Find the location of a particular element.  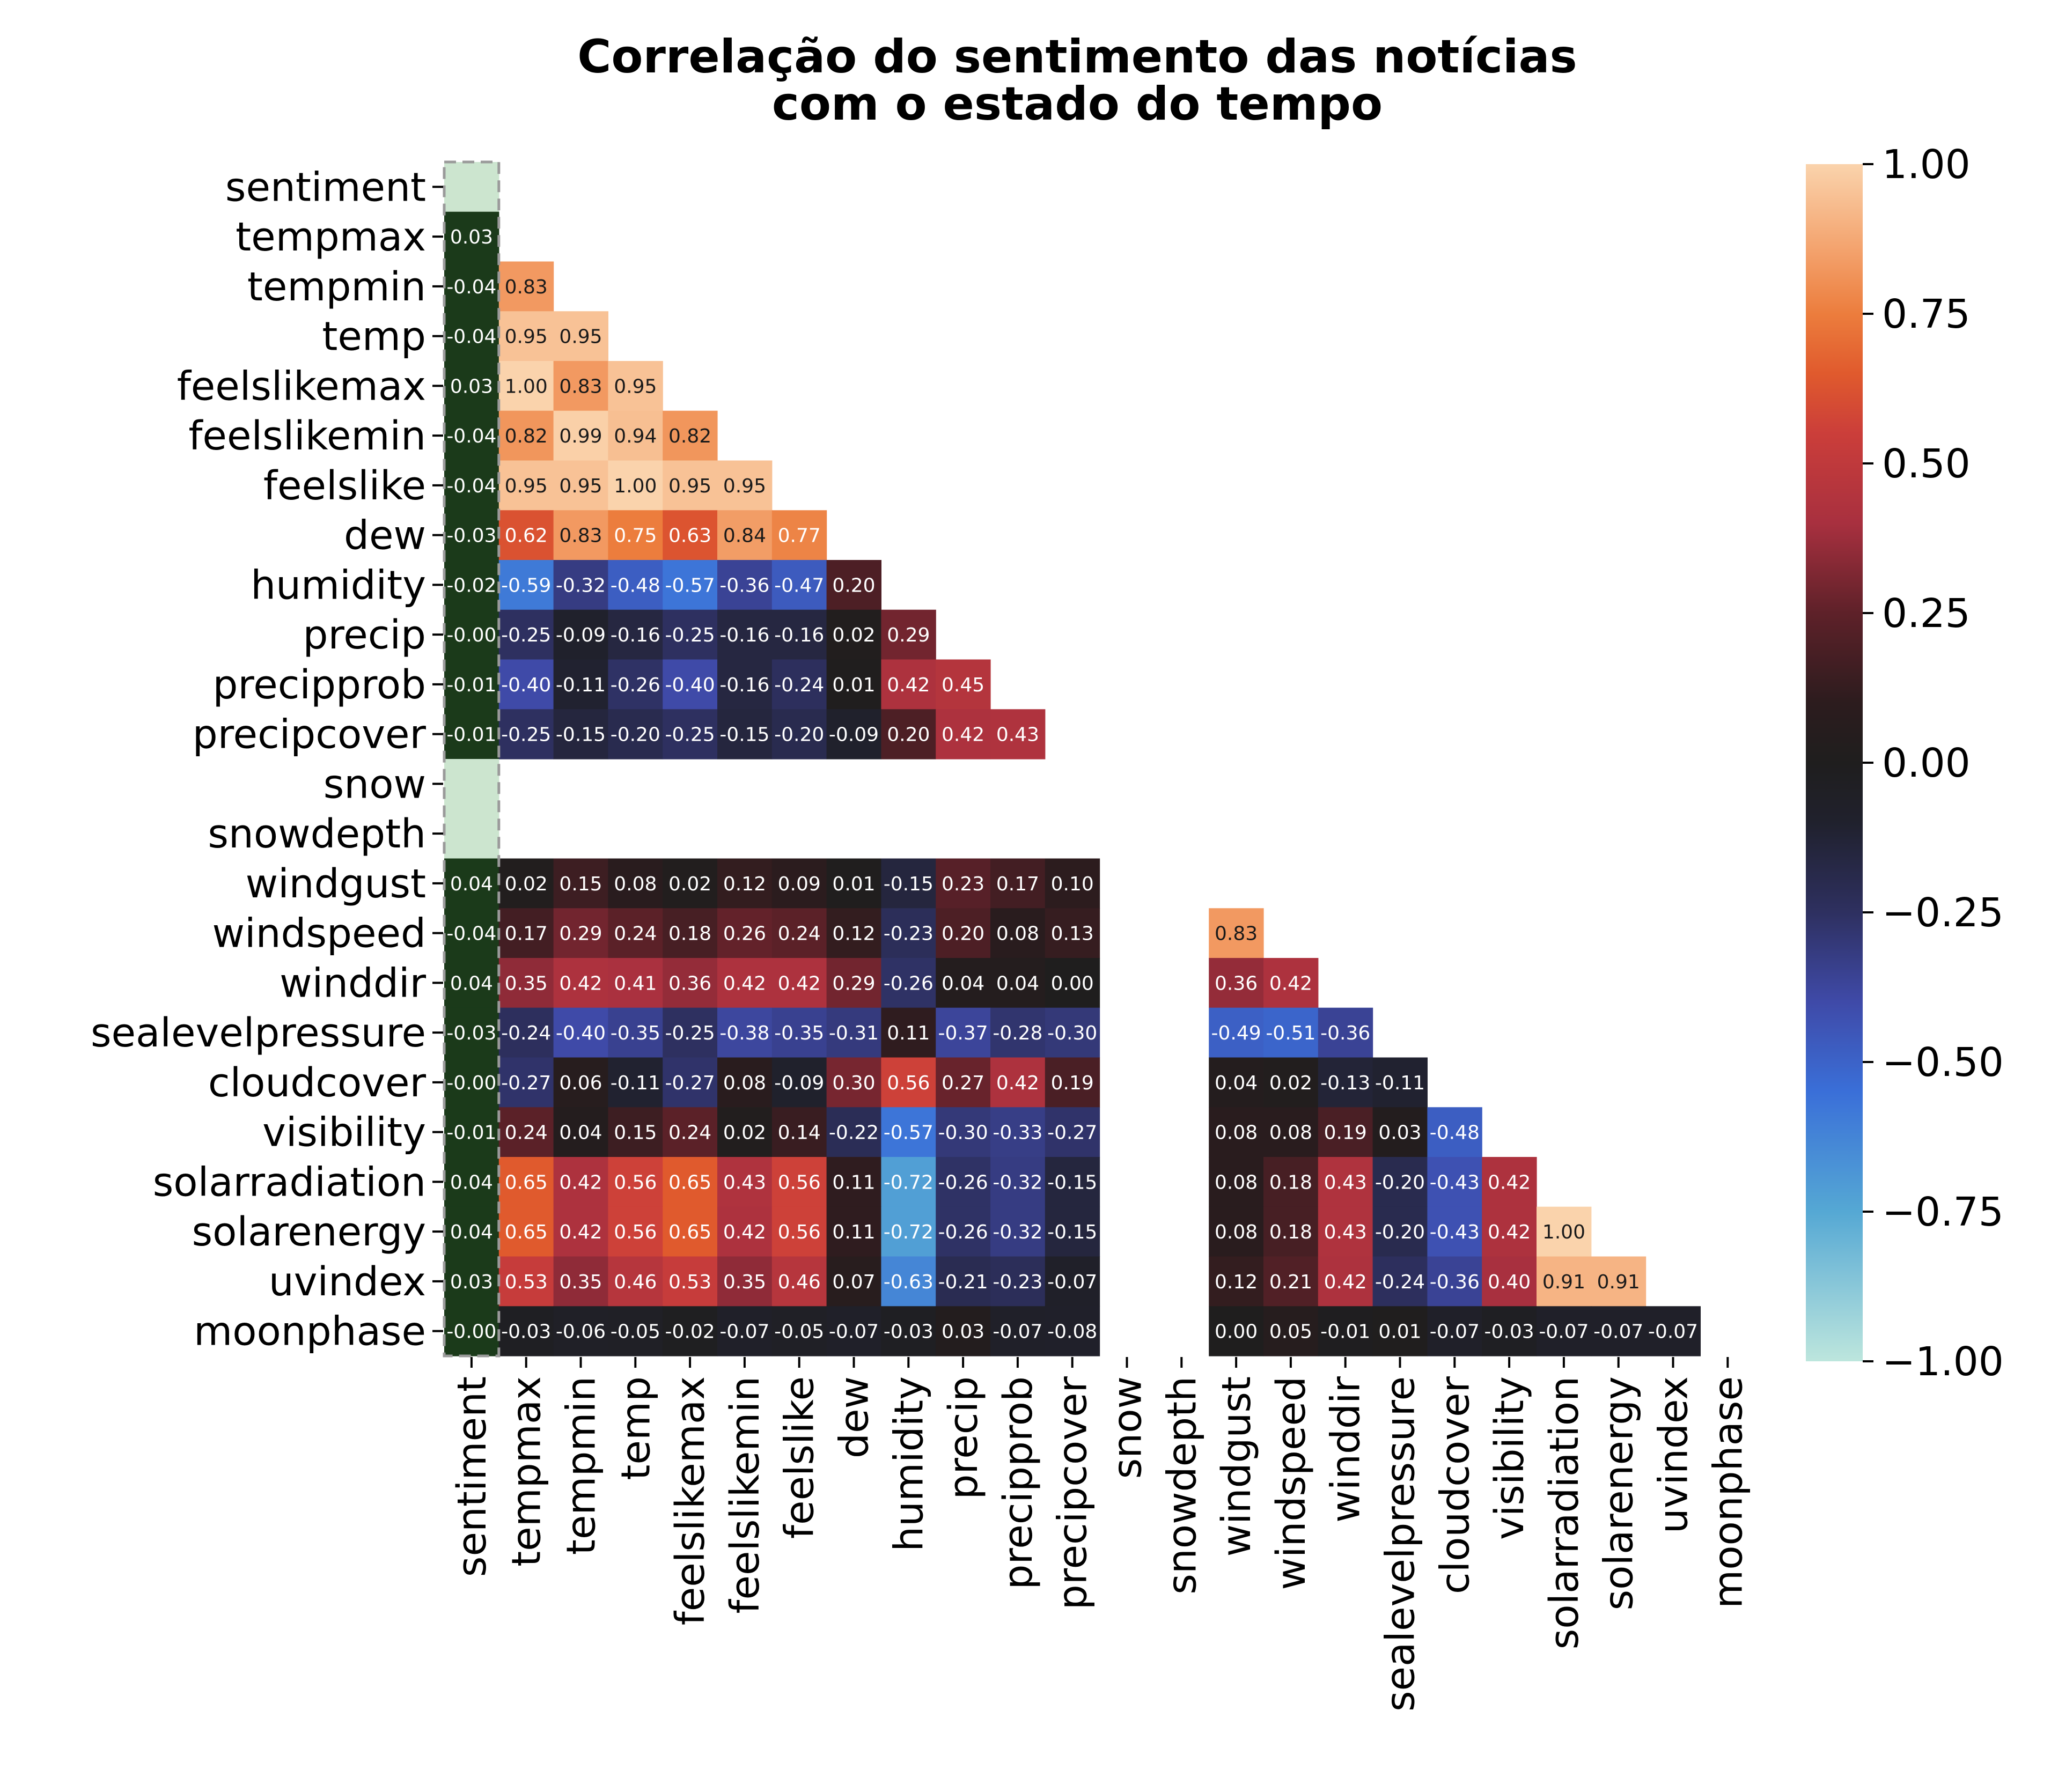

cell-label-precipprob-temp: -0.26 is located at coordinates (635, 685).